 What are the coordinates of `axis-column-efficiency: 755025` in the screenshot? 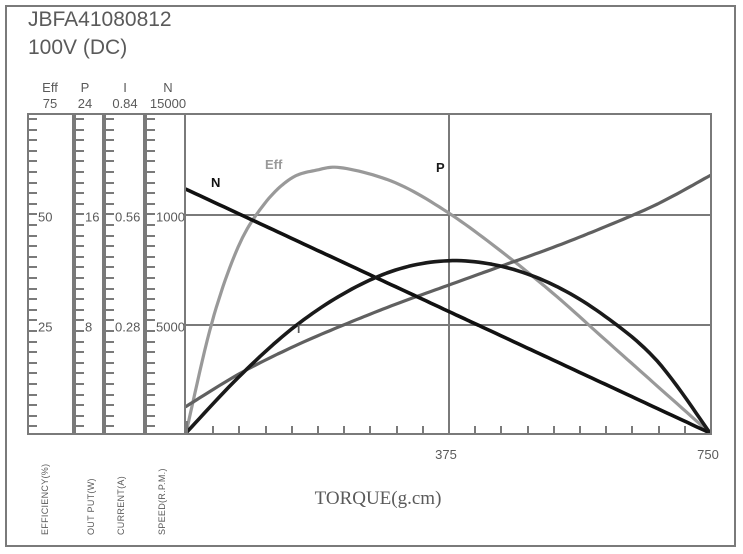 It's located at (50, 274).